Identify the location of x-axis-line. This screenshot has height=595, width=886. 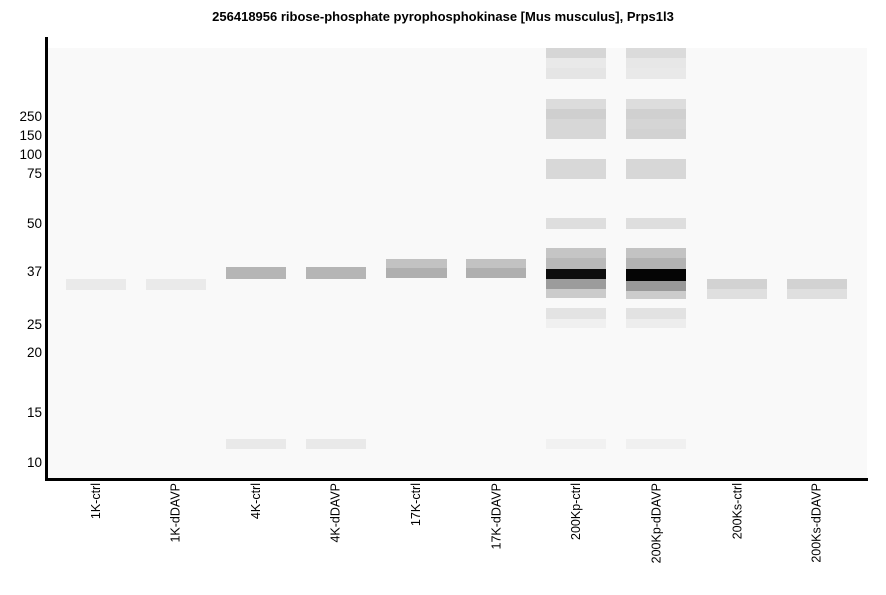
(456, 479).